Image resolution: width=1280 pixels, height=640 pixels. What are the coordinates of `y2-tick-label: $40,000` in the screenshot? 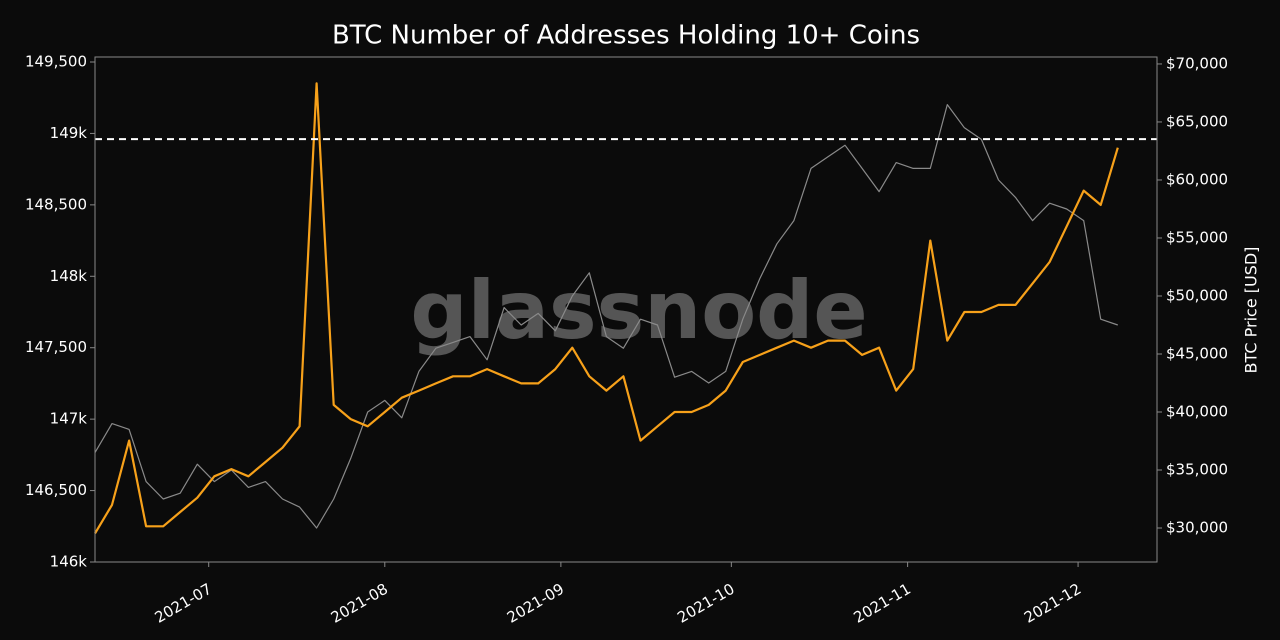 It's located at (1197, 411).